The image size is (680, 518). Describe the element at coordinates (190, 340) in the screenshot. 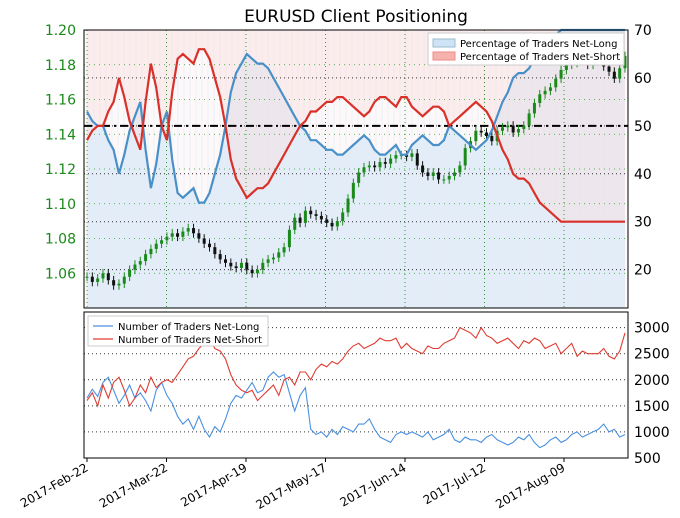

I see `legend-label: Number of Traders Net-Short` at that location.